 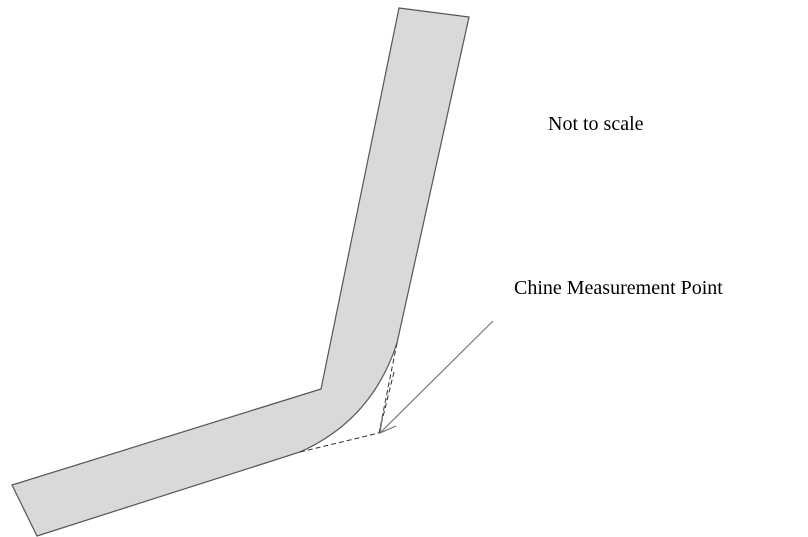 I want to click on upper-projection-dashed-line, so click(x=388, y=388).